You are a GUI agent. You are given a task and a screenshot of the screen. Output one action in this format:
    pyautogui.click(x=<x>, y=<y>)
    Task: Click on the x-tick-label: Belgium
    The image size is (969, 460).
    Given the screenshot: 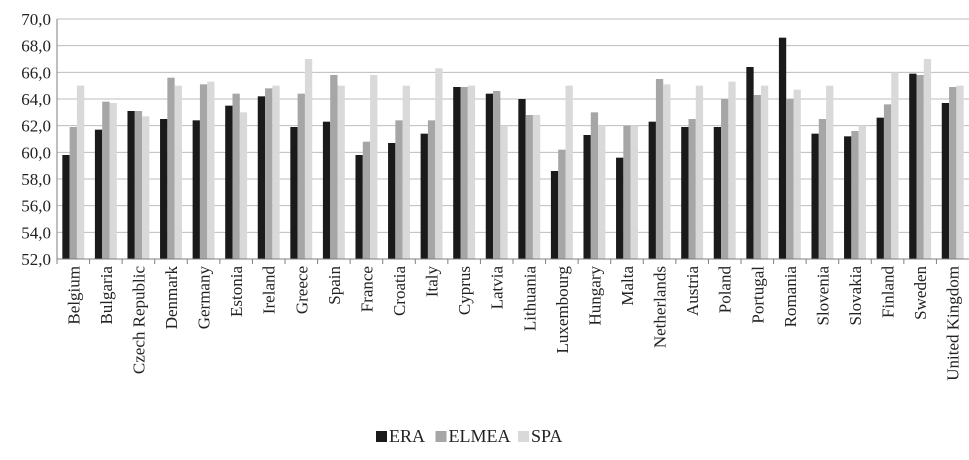 What is the action you would take?
    pyautogui.click(x=73, y=295)
    